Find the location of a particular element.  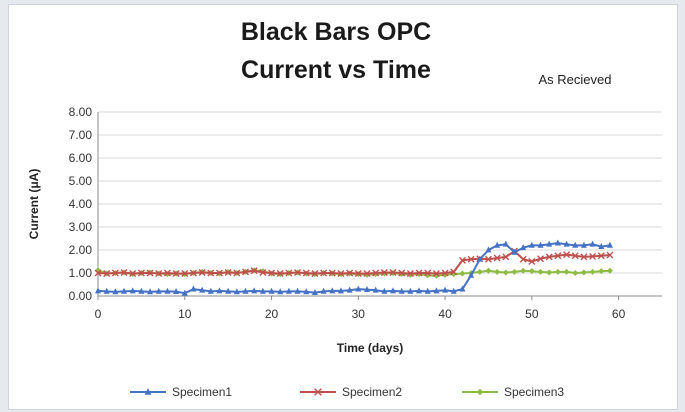

x-tick-label: 50 is located at coordinates (532, 314).